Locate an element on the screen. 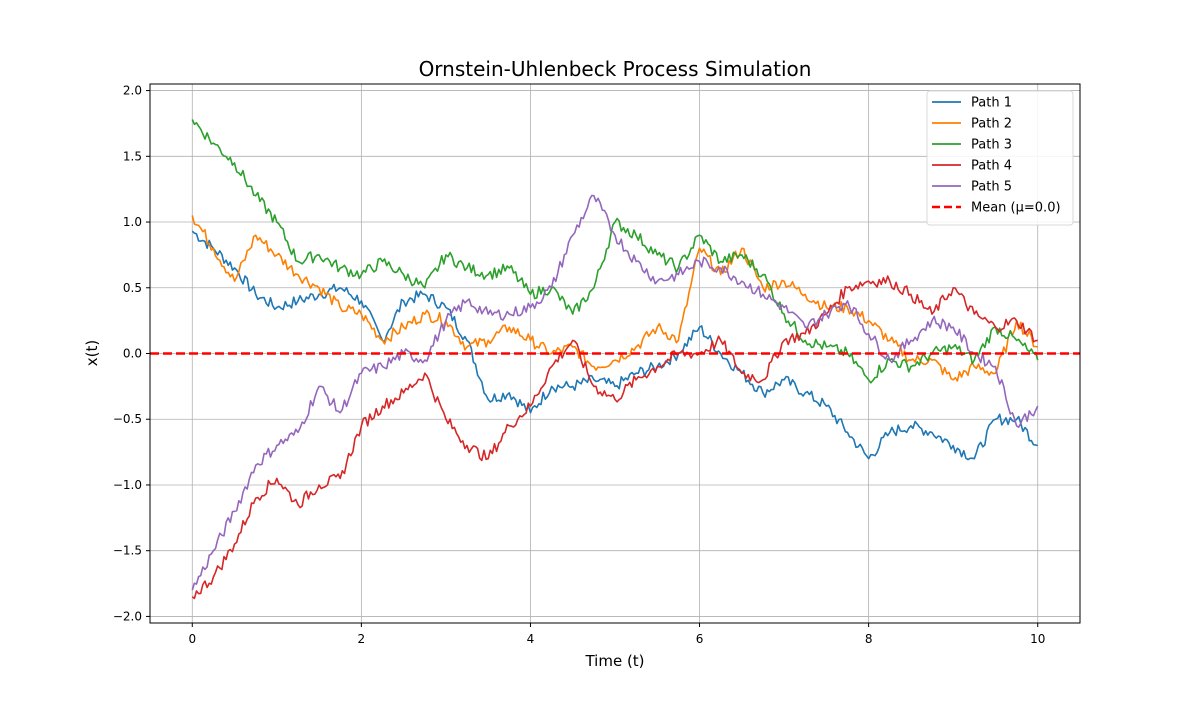 The width and height of the screenshot is (1200, 704). x-tick-label: 8 is located at coordinates (869, 639).